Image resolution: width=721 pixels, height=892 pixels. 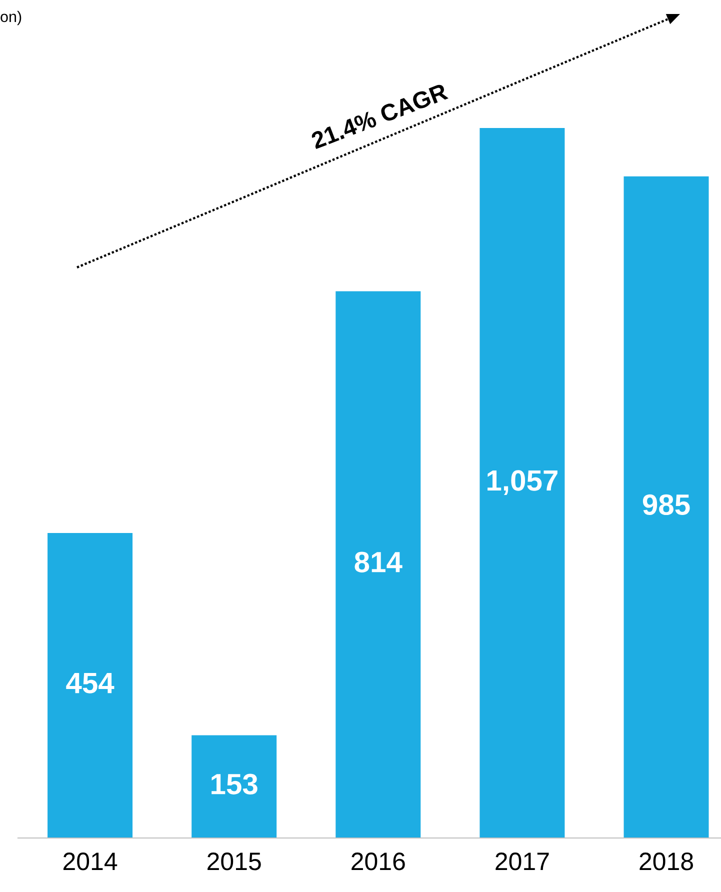 I want to click on chart-subtitle: on), so click(x=11, y=18).